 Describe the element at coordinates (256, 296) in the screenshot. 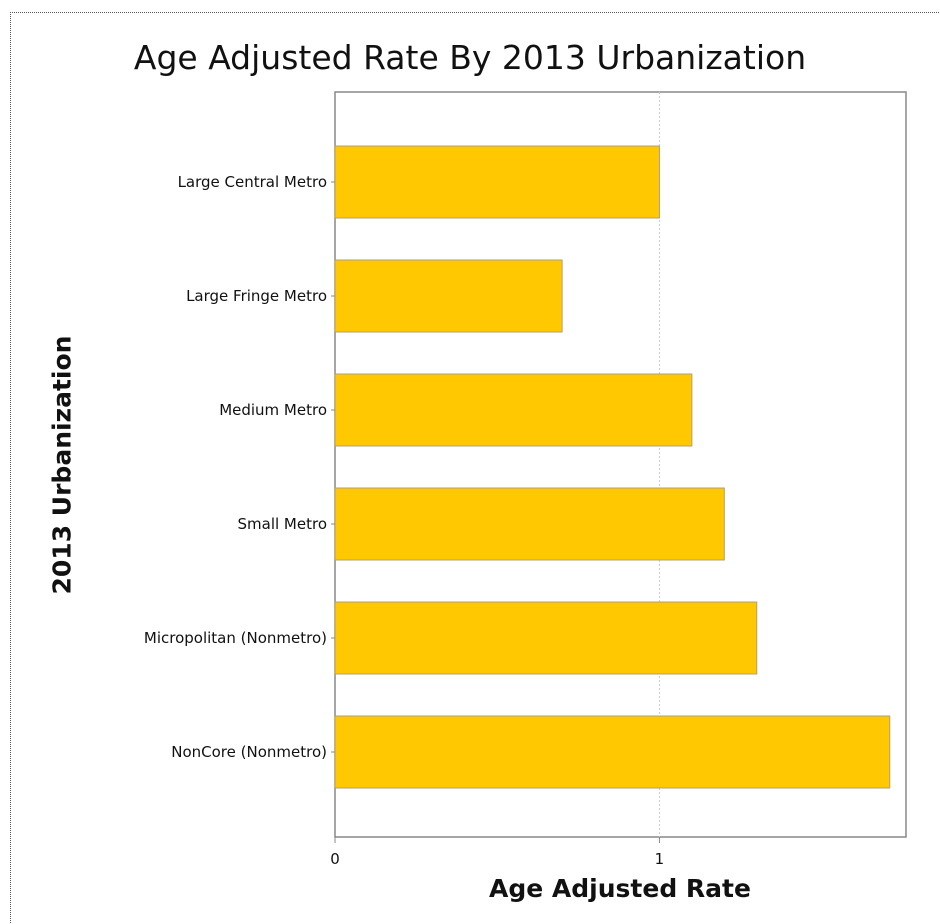

I see `y-tick-label: Large Fringe Metro` at that location.